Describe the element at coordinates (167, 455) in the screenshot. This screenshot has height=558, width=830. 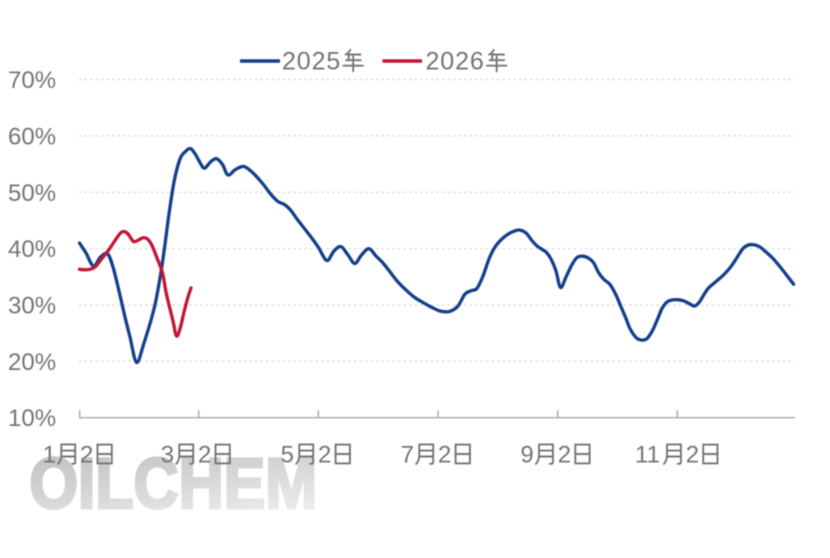
I see `svg-text: 3` at that location.